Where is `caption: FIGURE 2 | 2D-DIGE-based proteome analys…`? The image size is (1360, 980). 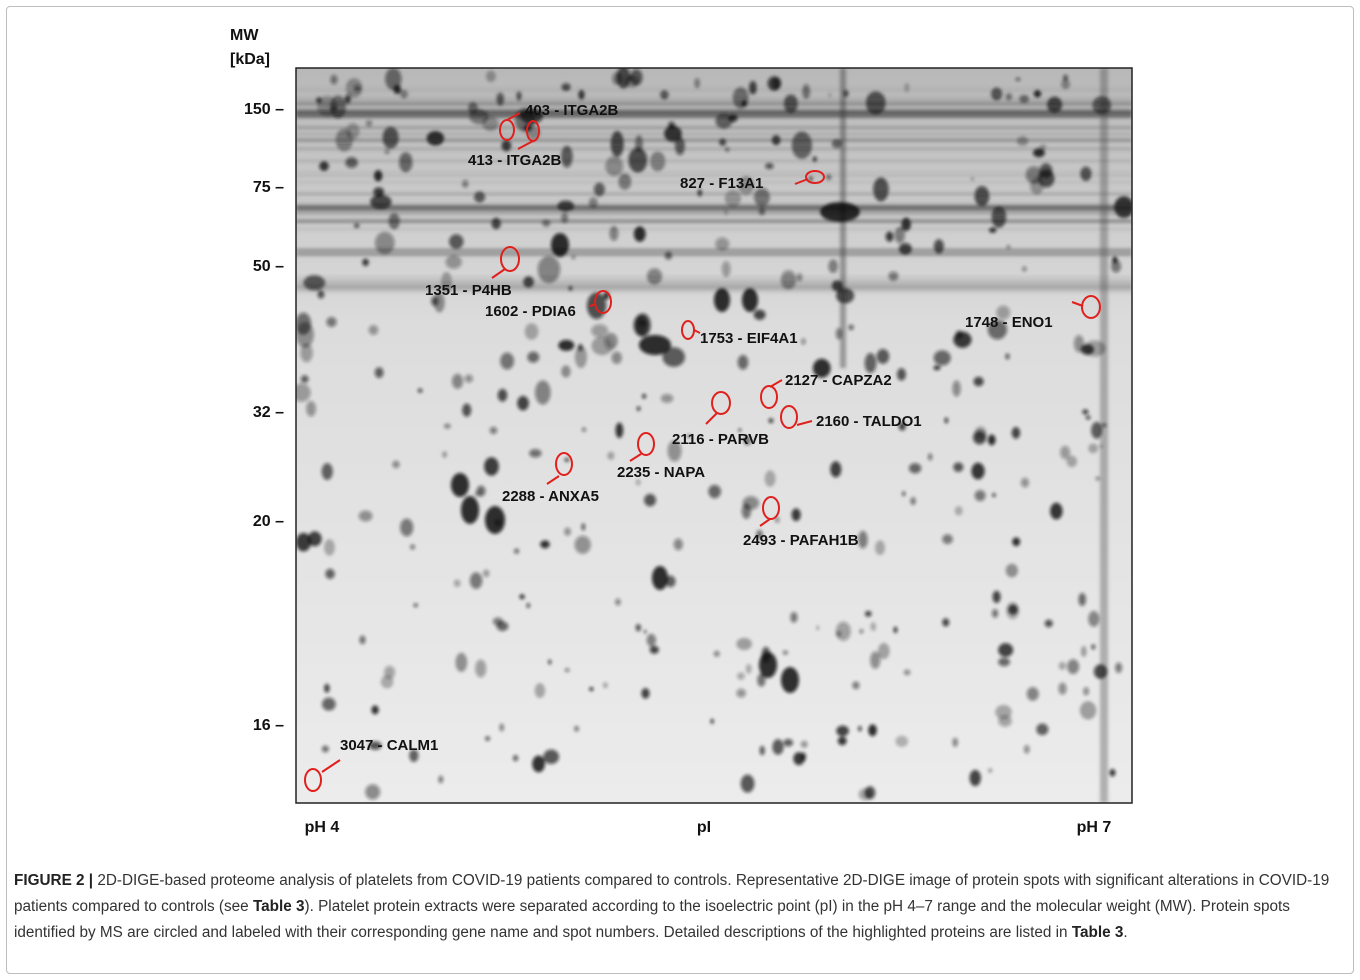
caption: FIGURE 2 | 2D-DIGE-based proteome analys… is located at coordinates (679, 907).